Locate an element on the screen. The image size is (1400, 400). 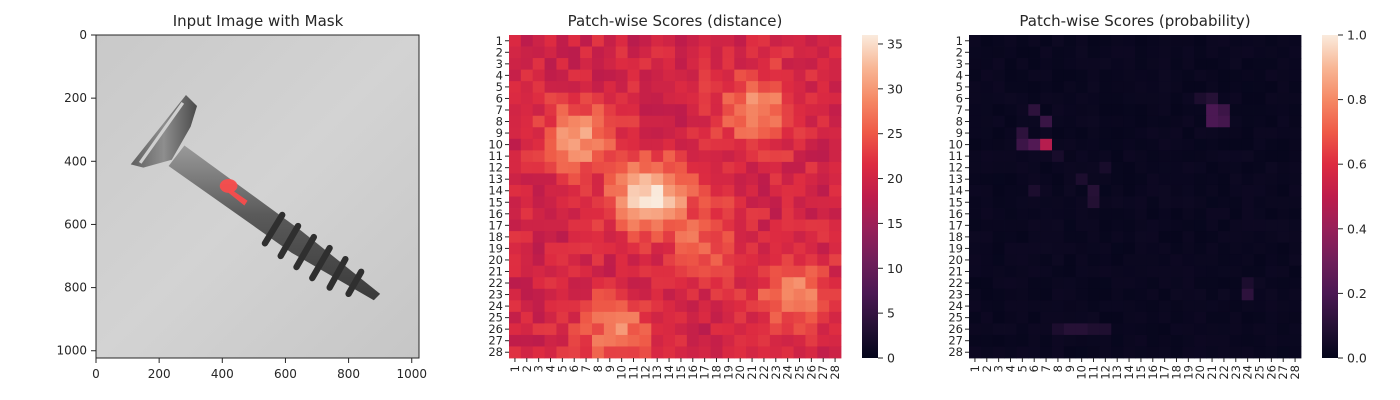
col-label: 14 is located at coordinates (669, 372).